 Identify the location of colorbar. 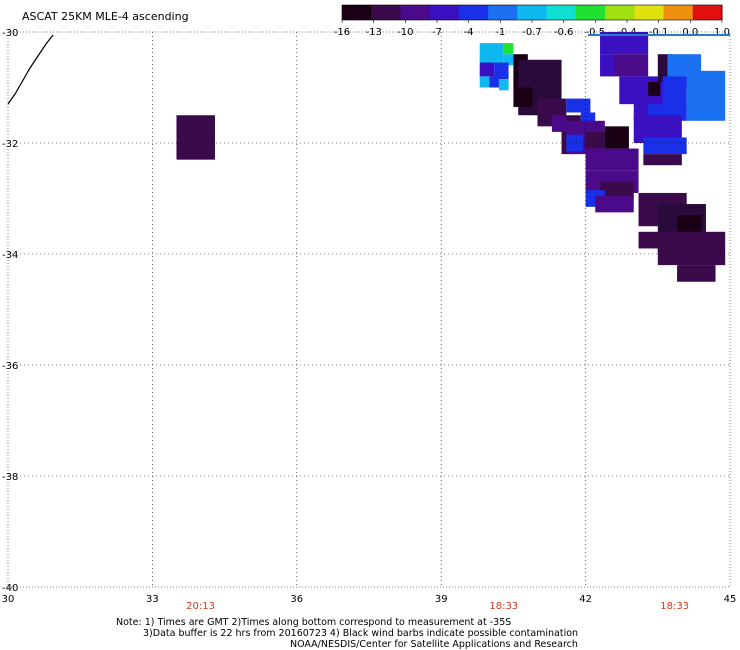
(532, 12).